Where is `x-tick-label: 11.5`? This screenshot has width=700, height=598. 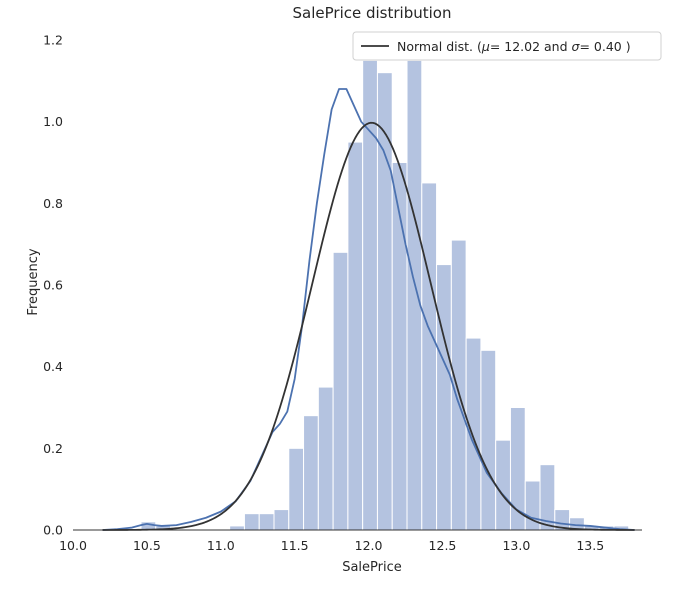 x-tick-label: 11.5 is located at coordinates (295, 545).